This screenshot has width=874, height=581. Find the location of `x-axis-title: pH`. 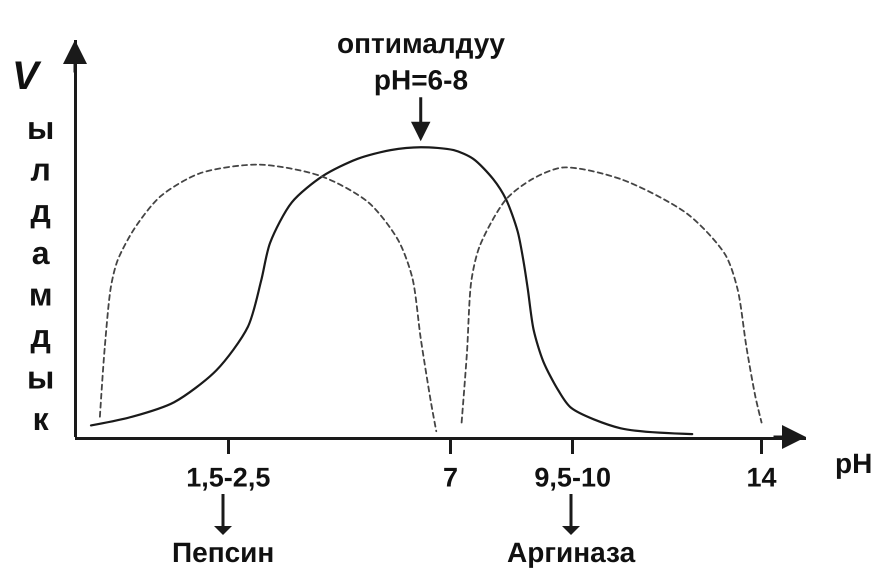

x-axis-title: pH is located at coordinates (853, 463).